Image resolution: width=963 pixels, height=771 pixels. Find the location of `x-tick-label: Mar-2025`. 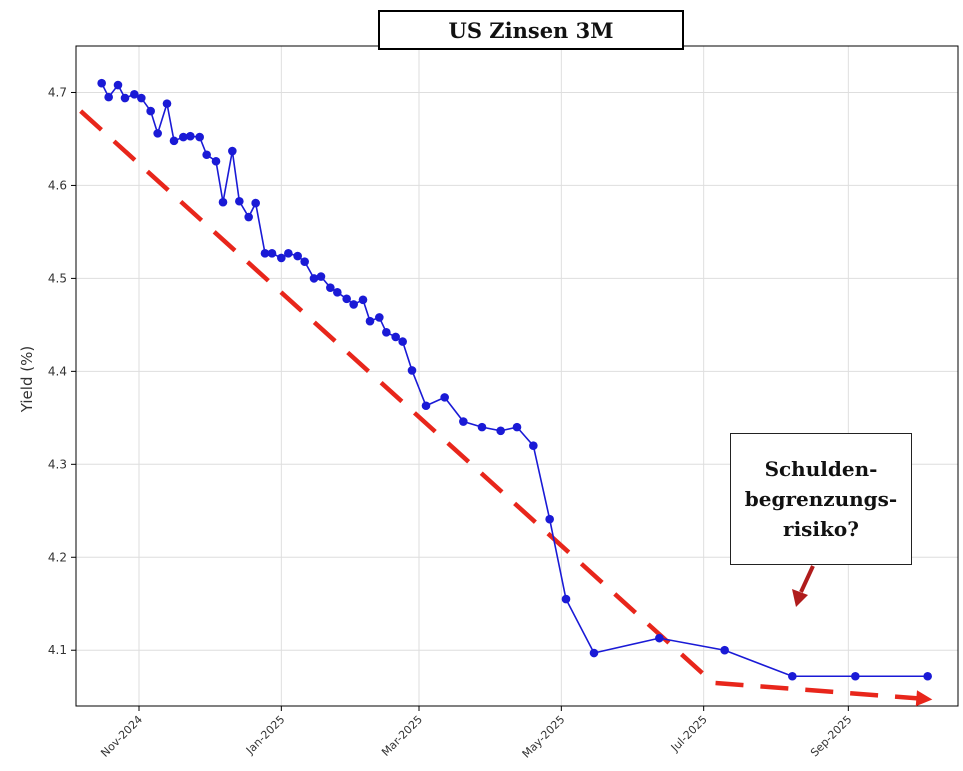

x-tick-label: Mar-2025 is located at coordinates (402, 736).